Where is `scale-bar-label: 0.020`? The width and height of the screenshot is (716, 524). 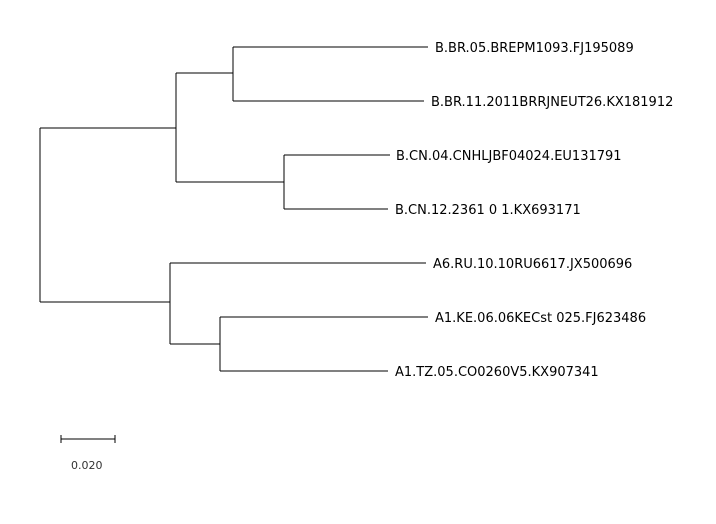 scale-bar-label: 0.020 is located at coordinates (87, 465).